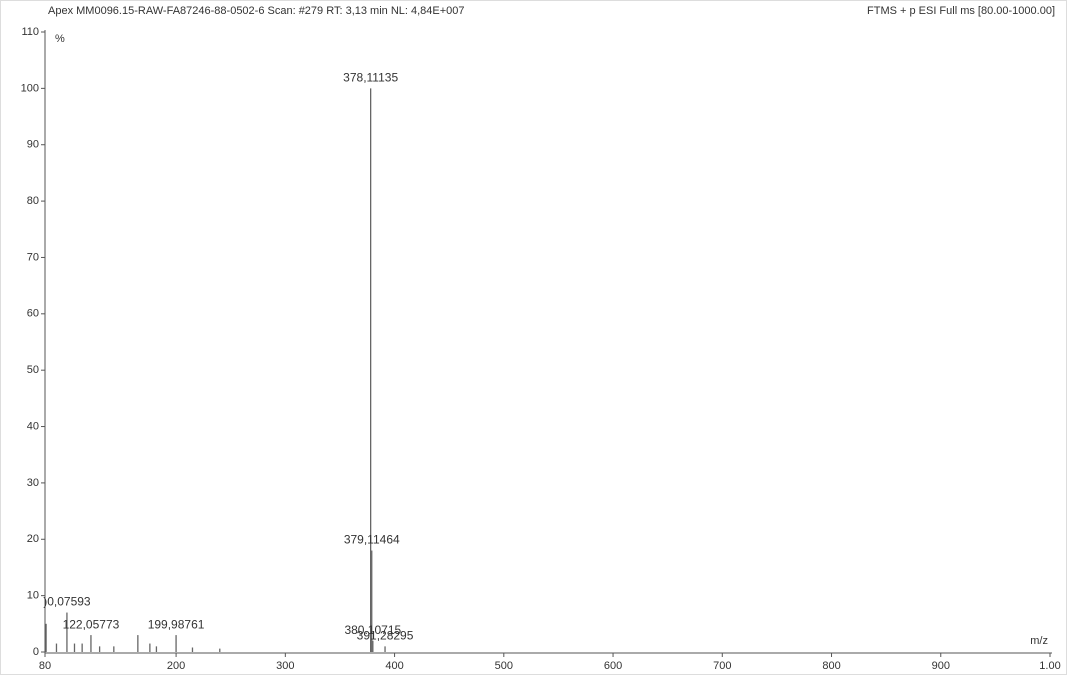 This screenshot has width=1067, height=675. I want to click on y-tick-label: 0, so click(36, 652).